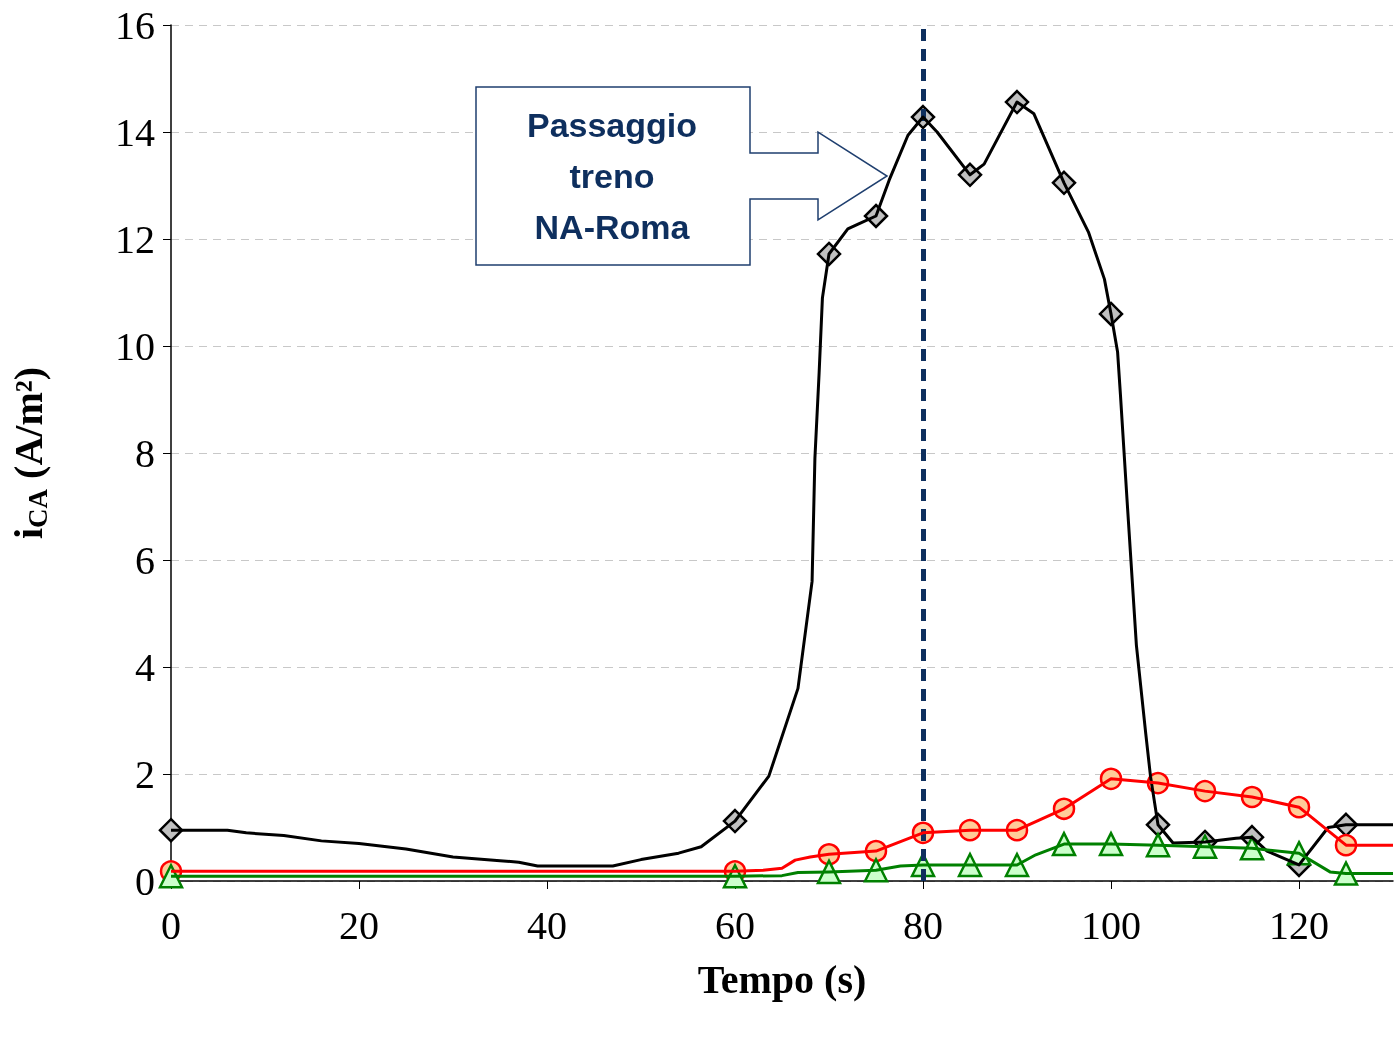 The image size is (1399, 1037). What do you see at coordinates (923, 925) in the screenshot?
I see `x-tick-label: 80` at bounding box center [923, 925].